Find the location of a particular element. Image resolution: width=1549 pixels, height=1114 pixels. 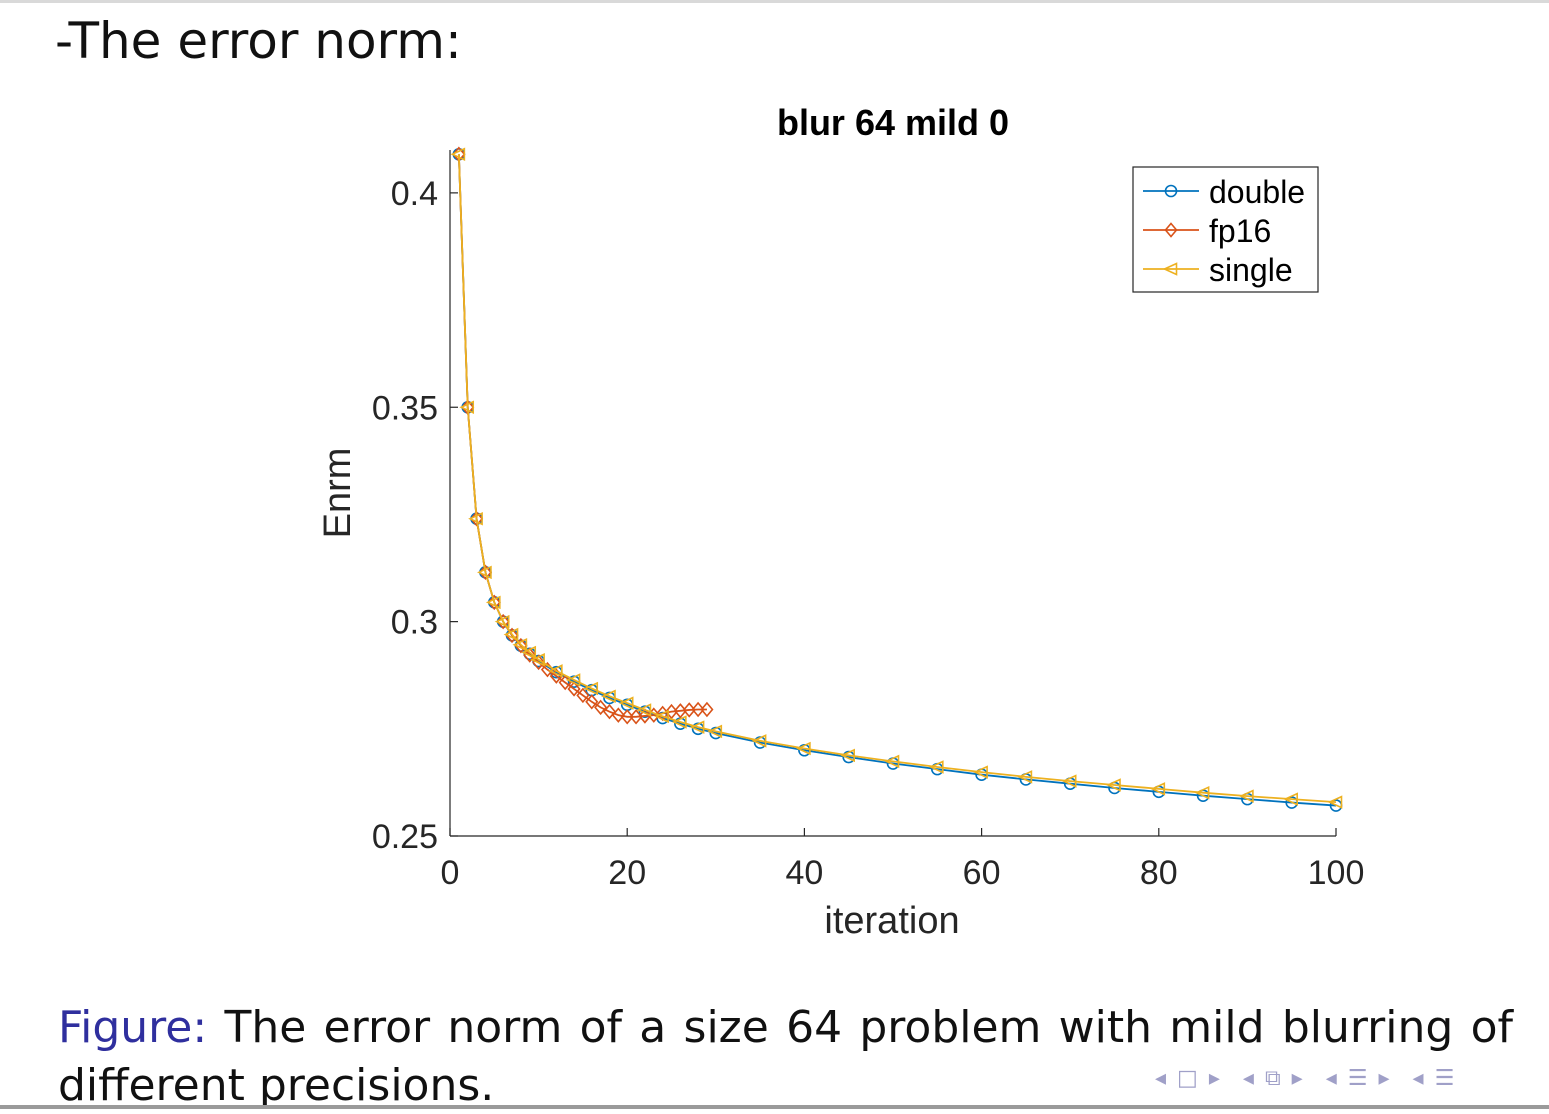

legend-label: double is located at coordinates (1257, 192).